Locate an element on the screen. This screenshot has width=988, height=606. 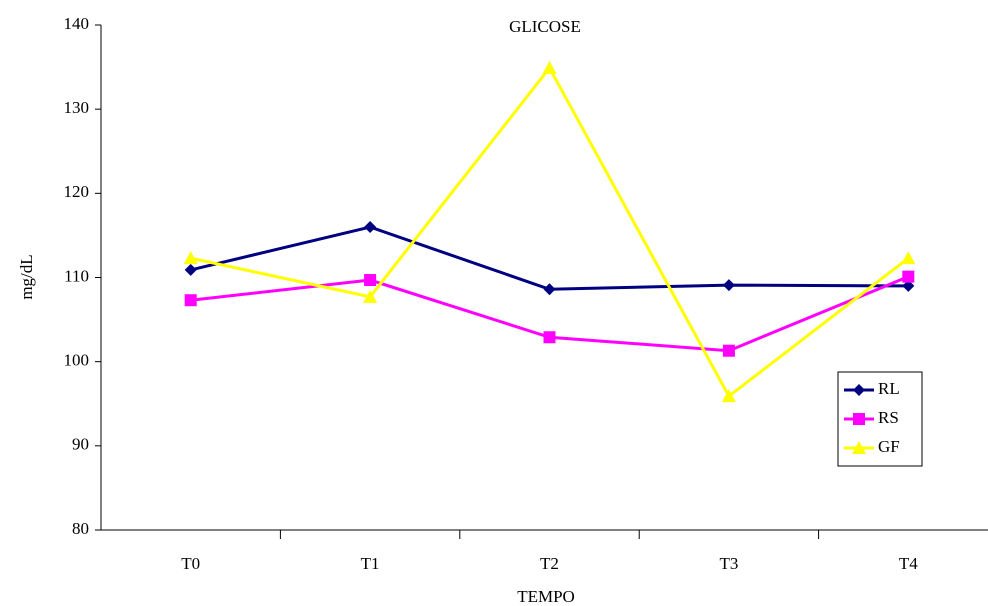
y-tick-label: 110 is located at coordinates (76, 275).